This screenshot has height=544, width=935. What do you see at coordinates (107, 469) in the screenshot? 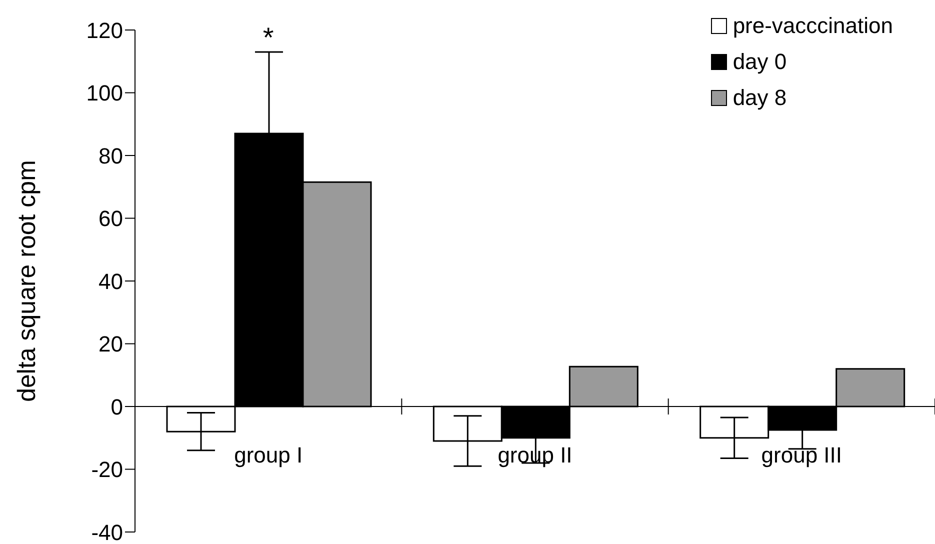
I see `y-tick-label: -20` at bounding box center [107, 469].